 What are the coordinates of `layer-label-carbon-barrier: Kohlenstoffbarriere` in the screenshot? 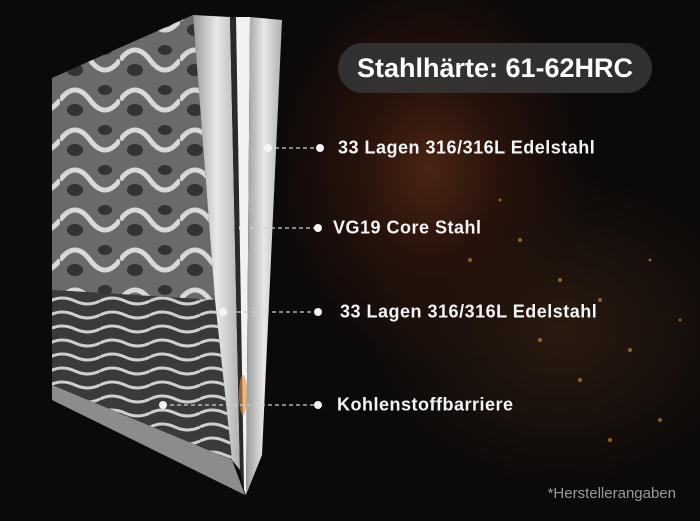 It's located at (425, 404).